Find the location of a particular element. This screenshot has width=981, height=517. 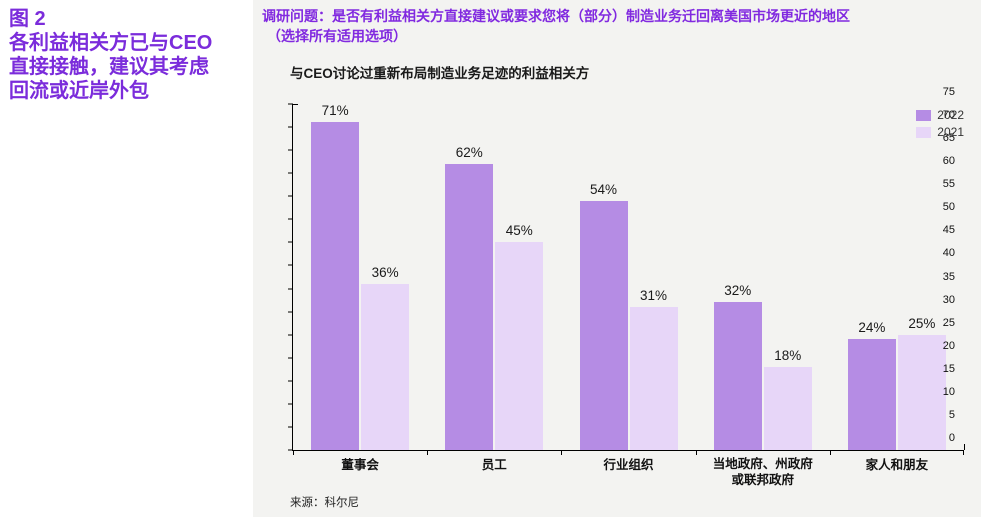

bar-2022: 71% is located at coordinates (335, 276).